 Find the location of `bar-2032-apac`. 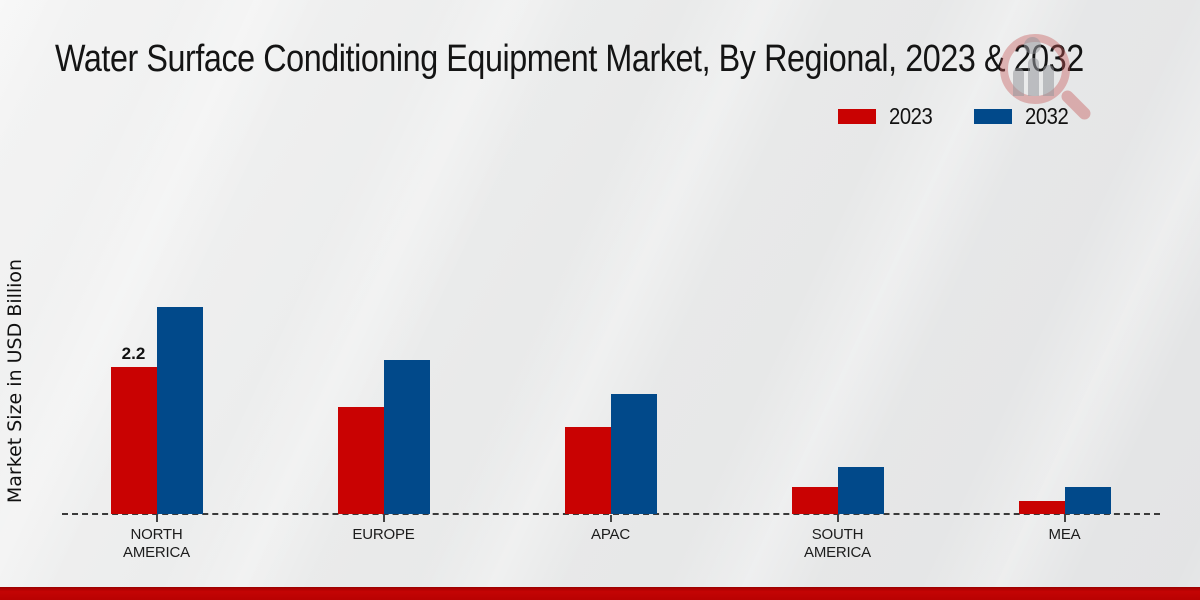

bar-2032-apac is located at coordinates (633, 454).